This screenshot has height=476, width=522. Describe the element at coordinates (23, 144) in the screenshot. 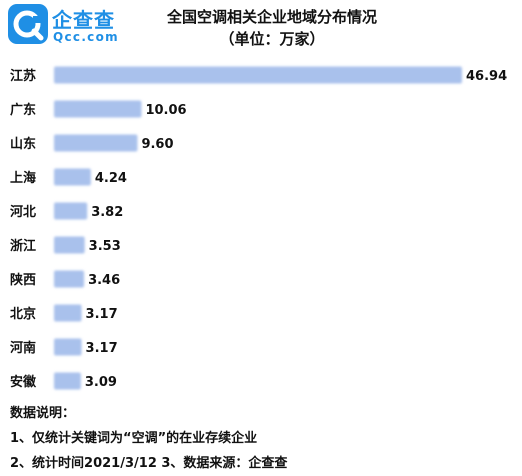

I see `category-label: 山东` at that location.